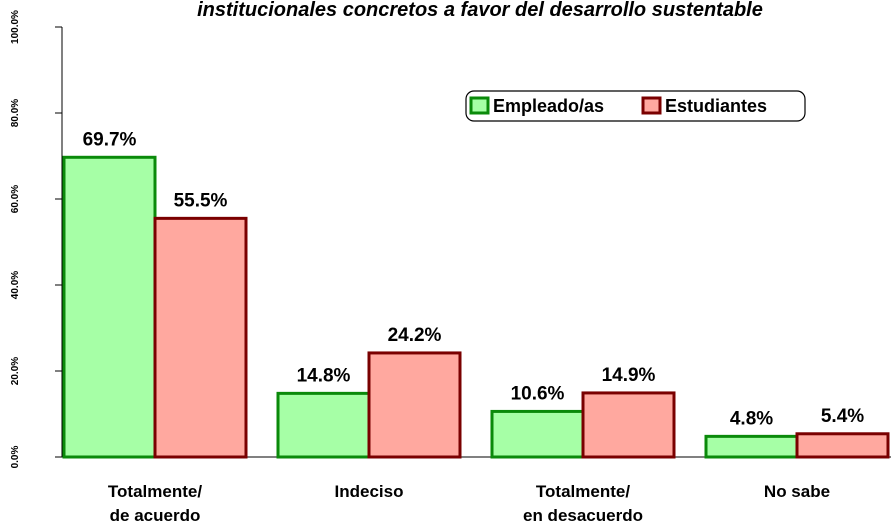  I want to click on y-tick-label: 60.0%, so click(15, 199).